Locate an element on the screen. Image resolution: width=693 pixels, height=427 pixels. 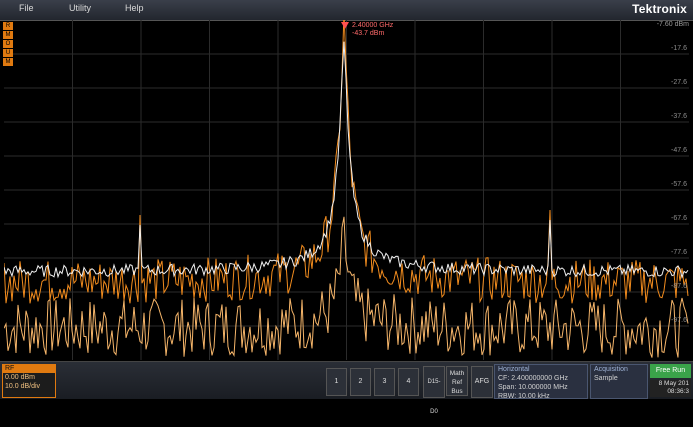
horizontal-title: Horizontal is located at coordinates (514, 369).